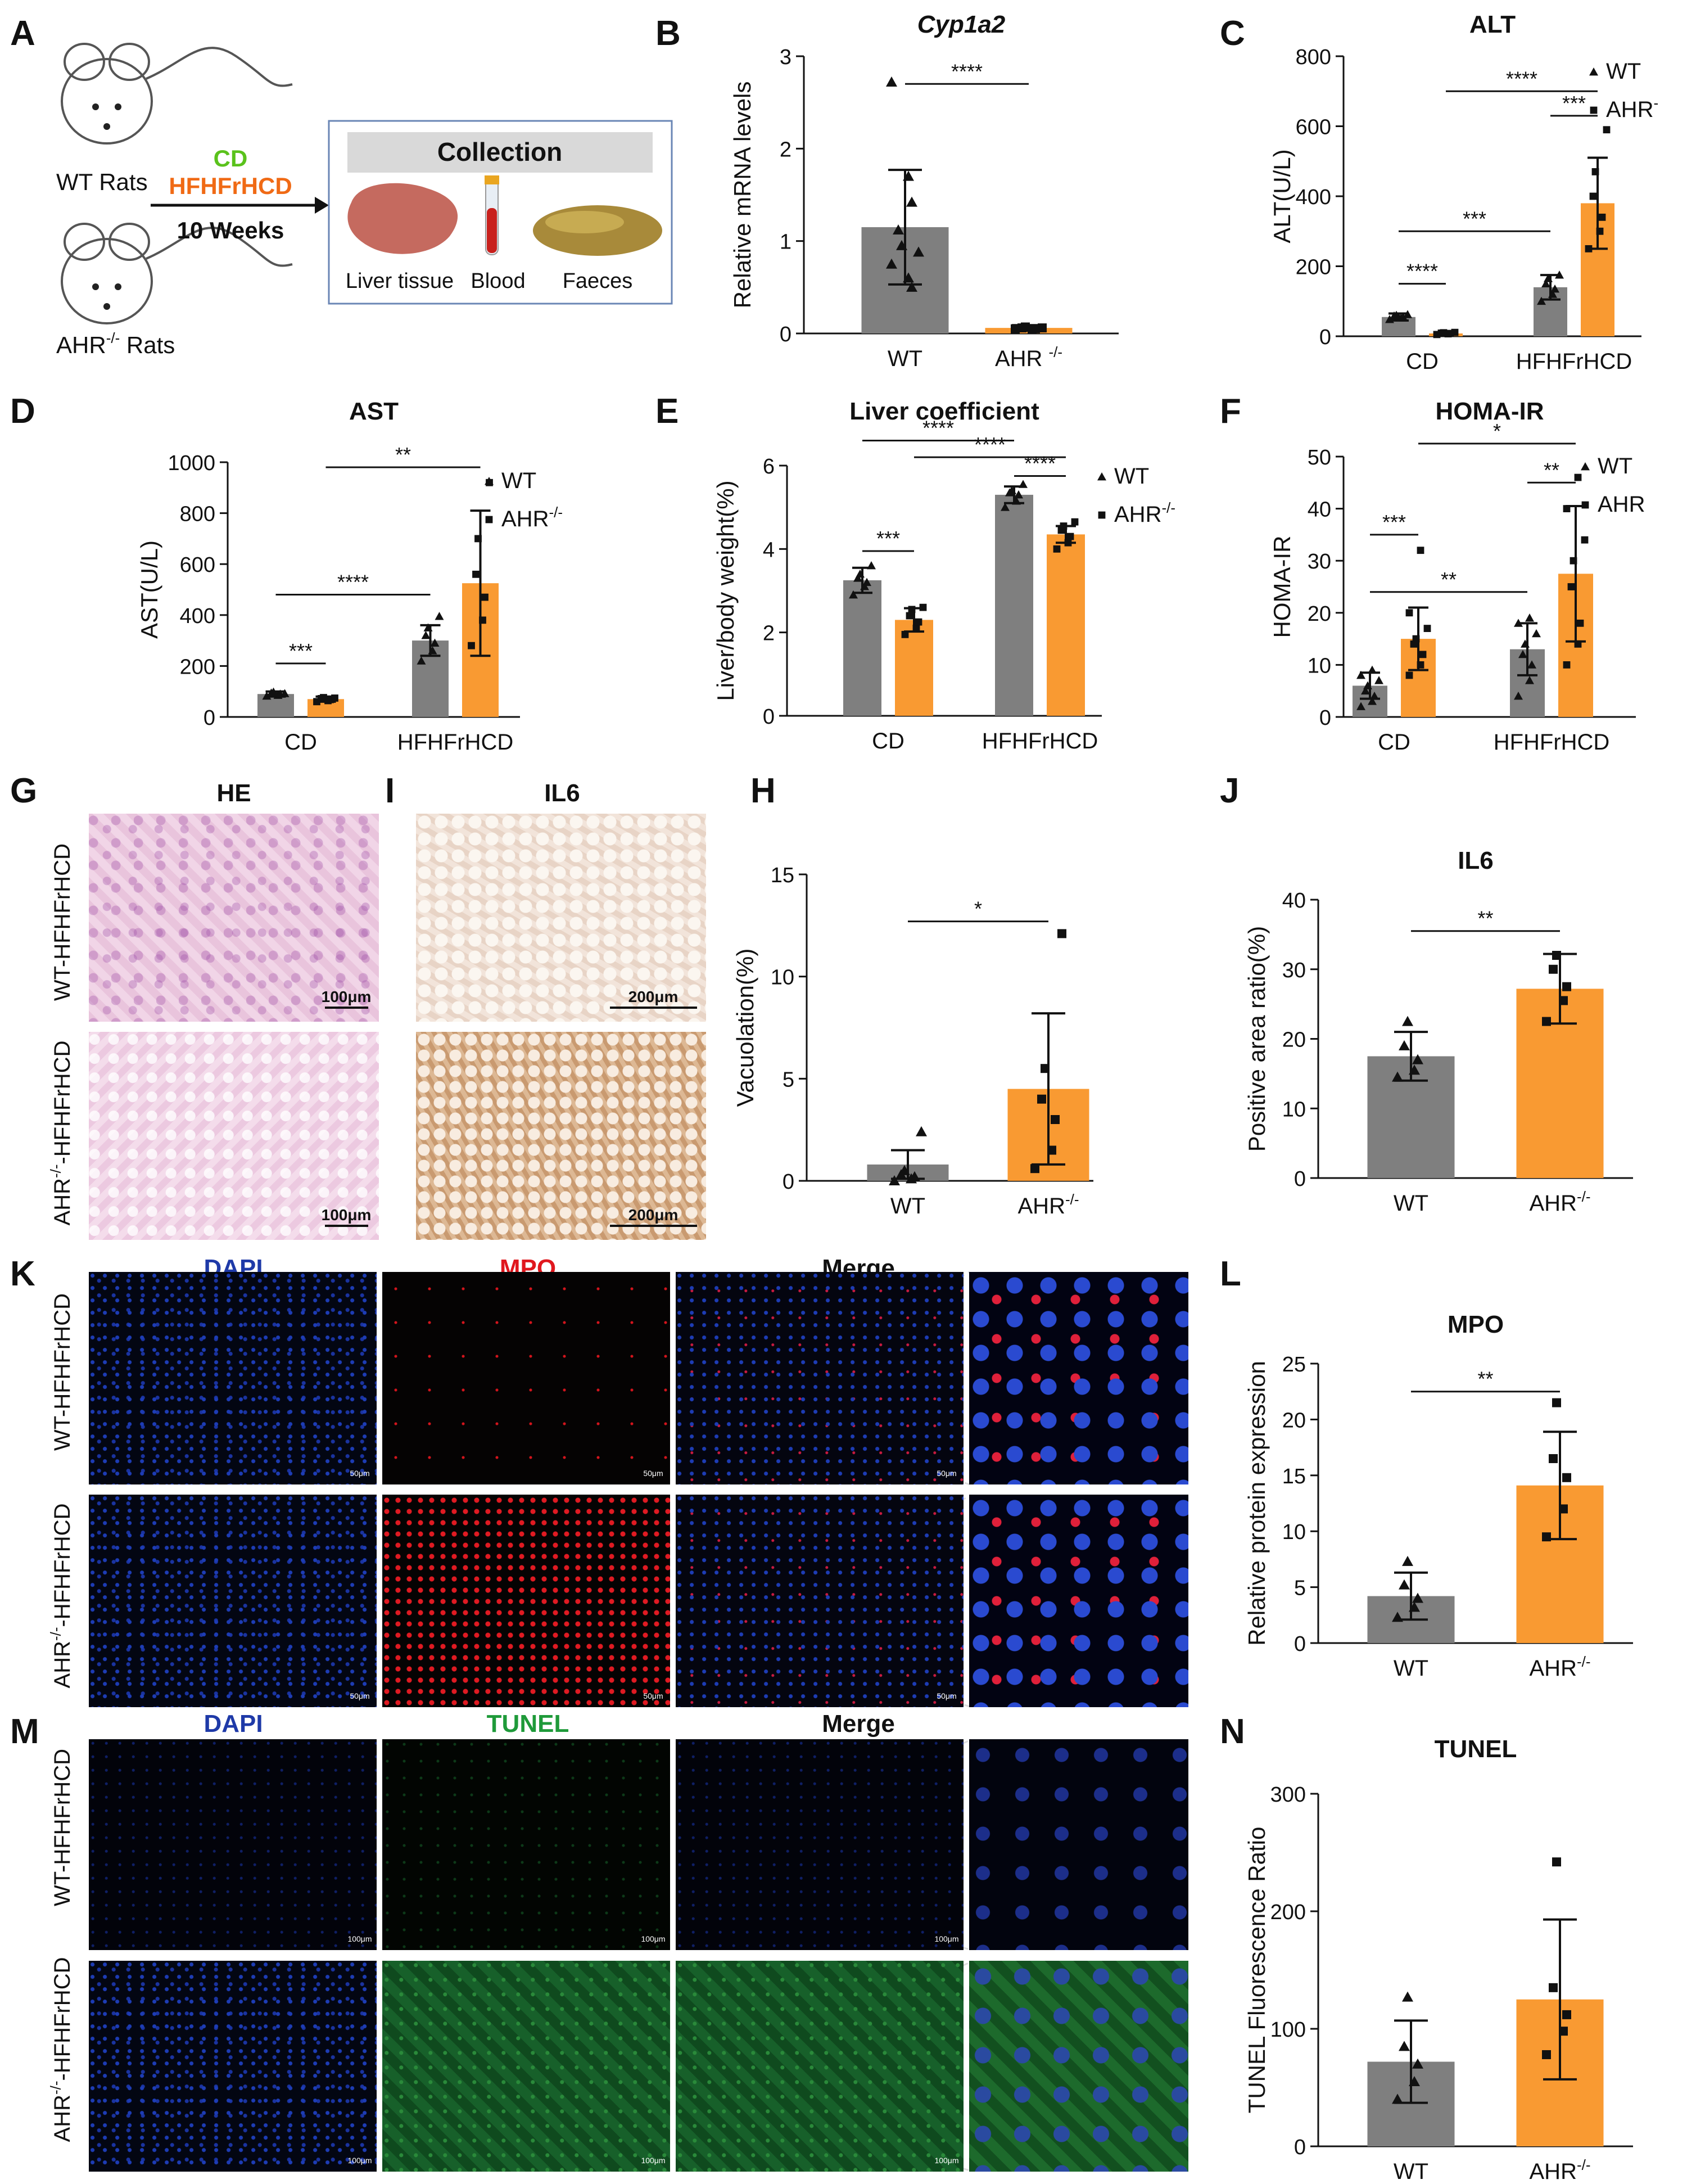 The height and width of the screenshot is (2184, 1687). I want to click on k-ahr-dapi-image, so click(233, 1601).